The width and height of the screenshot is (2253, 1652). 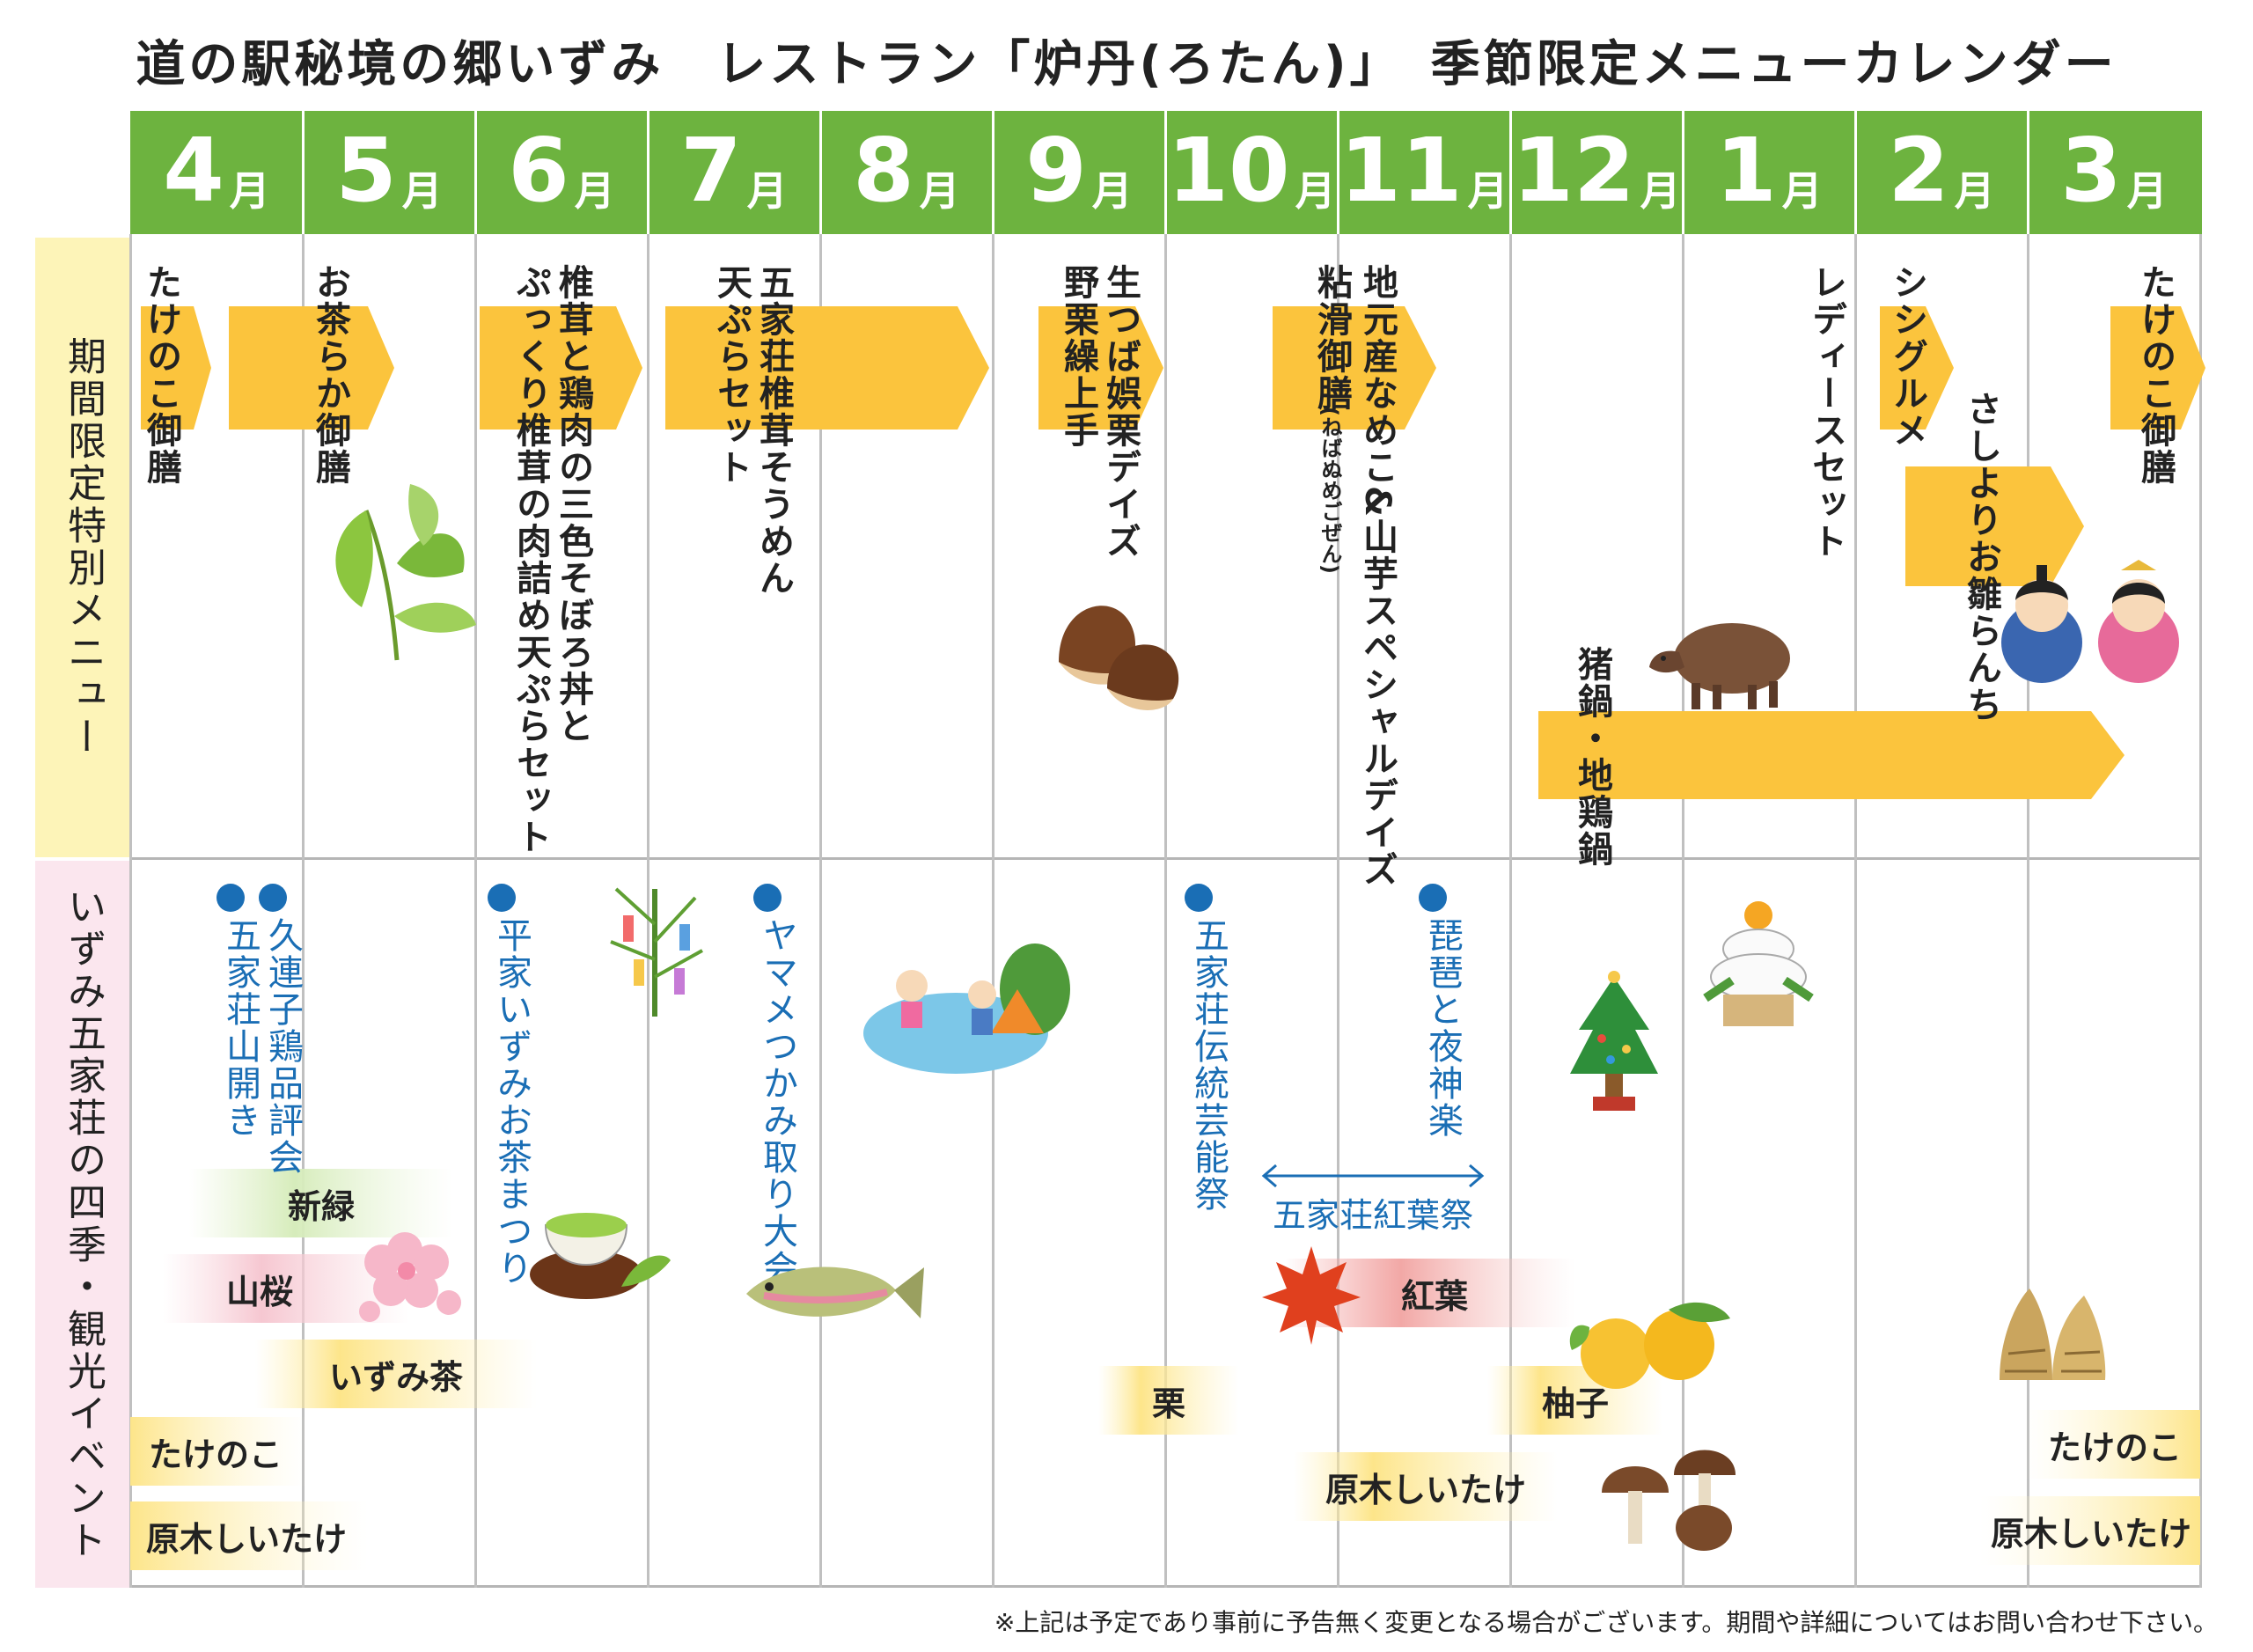 I want to click on hina-dolls-icon, so click(x=2090, y=621).